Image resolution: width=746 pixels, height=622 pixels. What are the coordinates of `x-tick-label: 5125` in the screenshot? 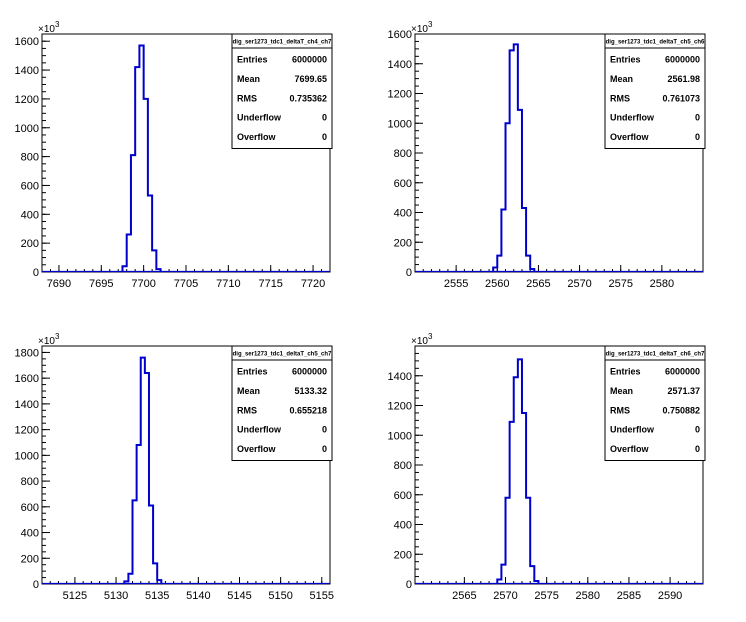 It's located at (75, 596).